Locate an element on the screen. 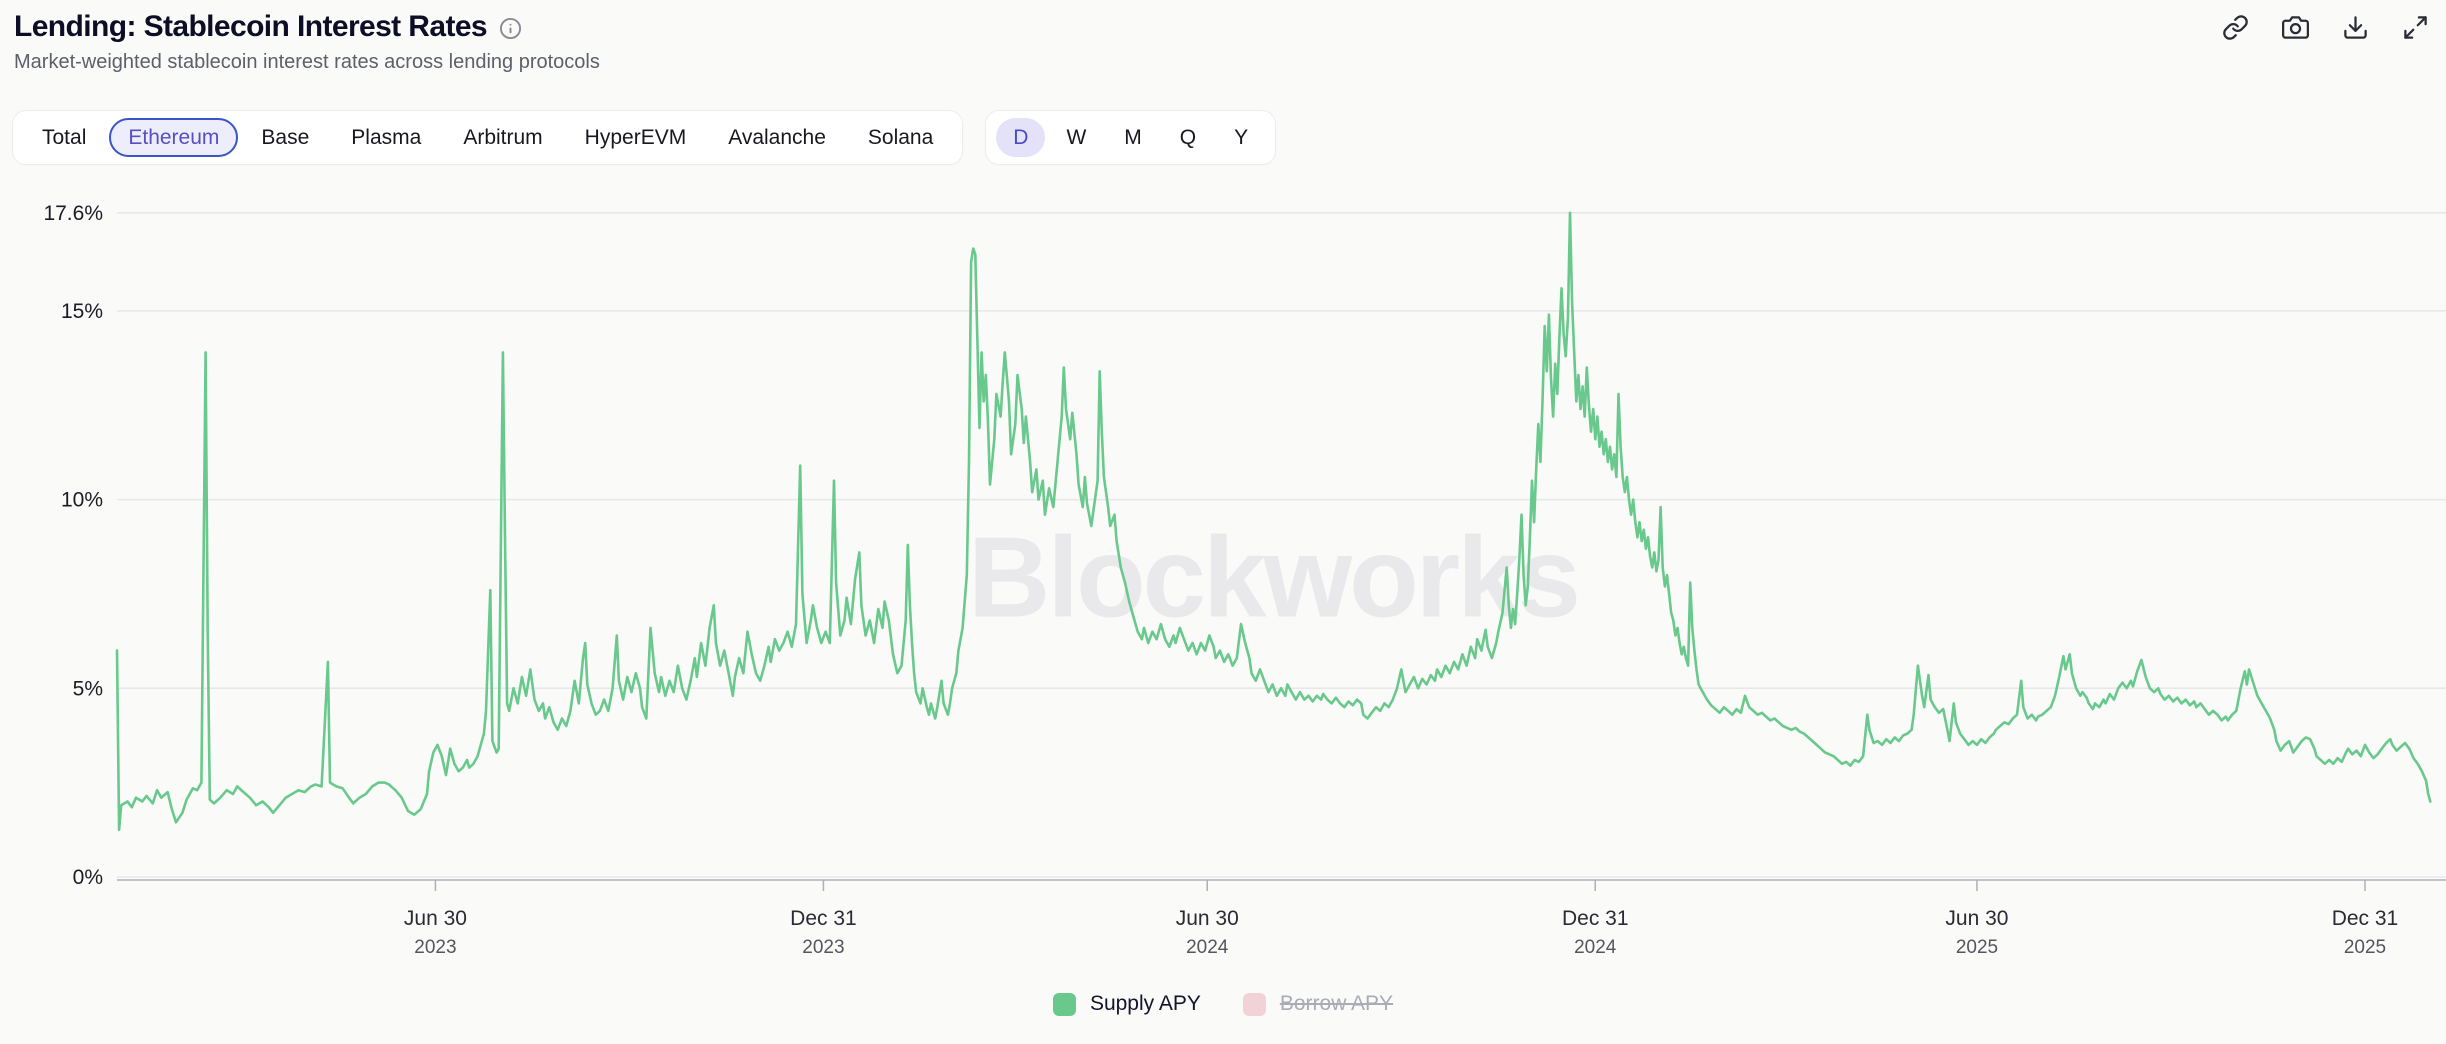 The image size is (2446, 1044). link-icon is located at coordinates (2235, 27).